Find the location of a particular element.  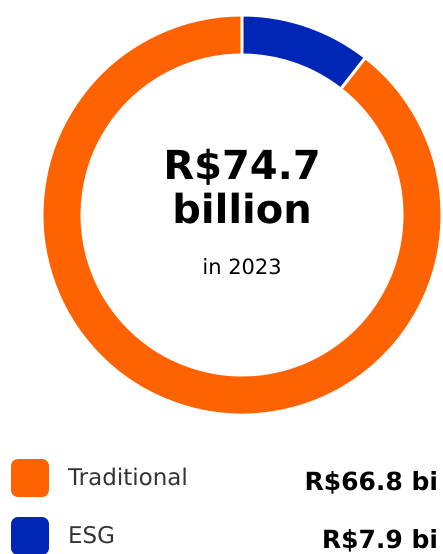

legend-label: Traditional is located at coordinates (127, 478).